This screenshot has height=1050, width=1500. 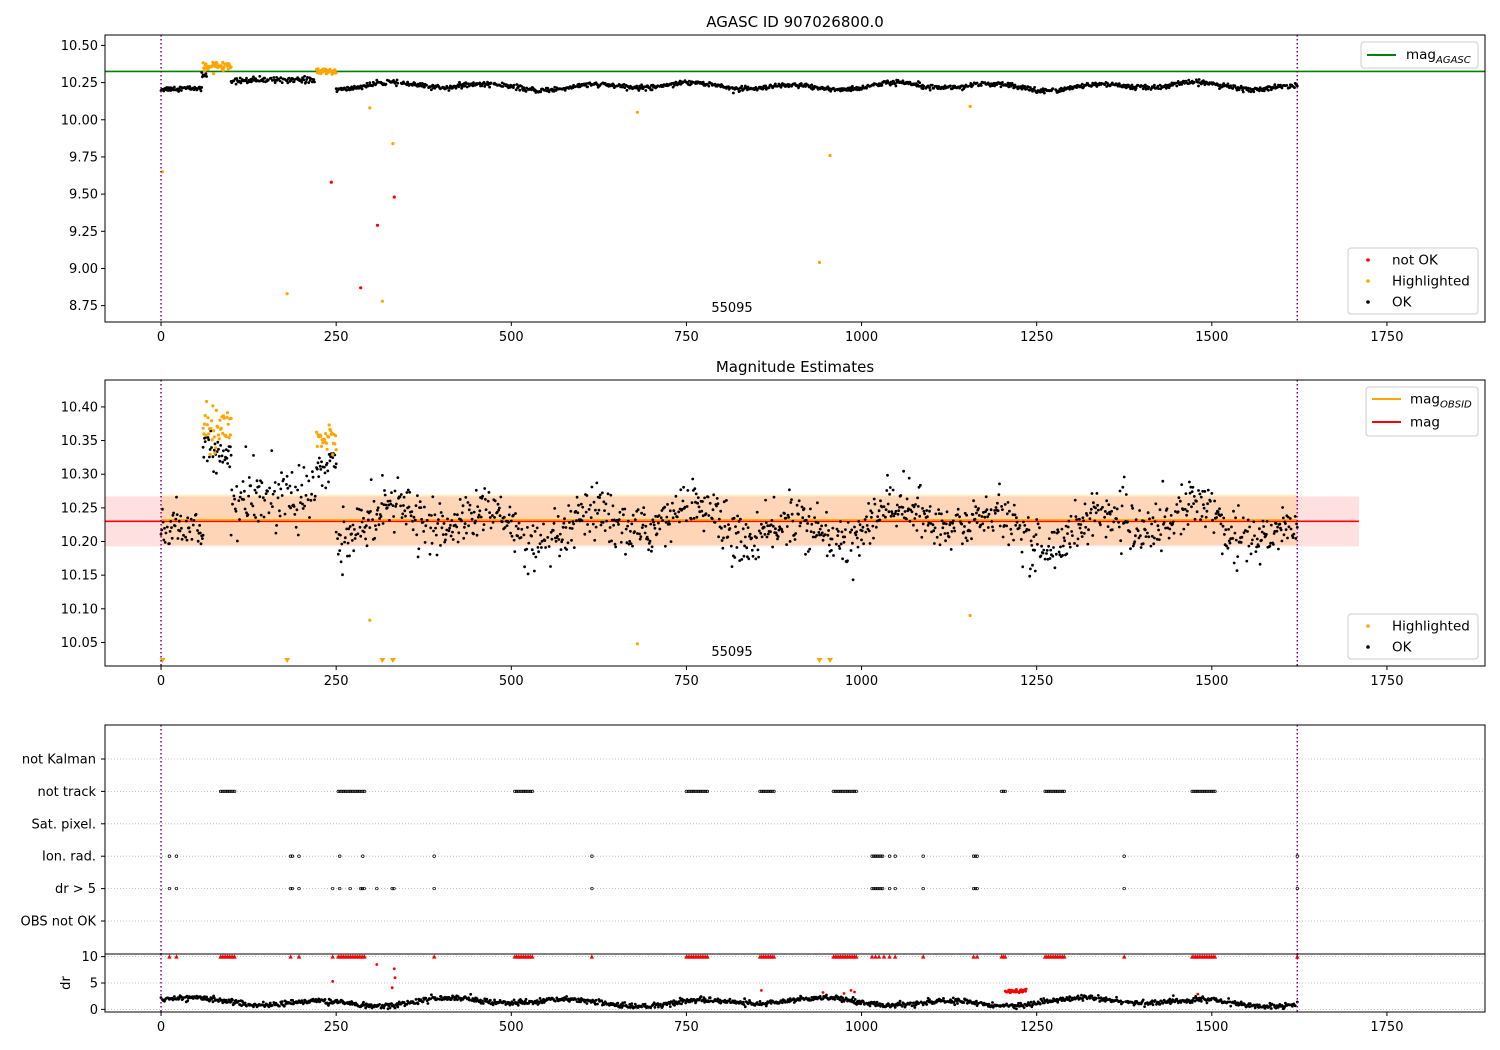 What do you see at coordinates (66, 983) in the screenshot?
I see `dr-axis-label: dr` at bounding box center [66, 983].